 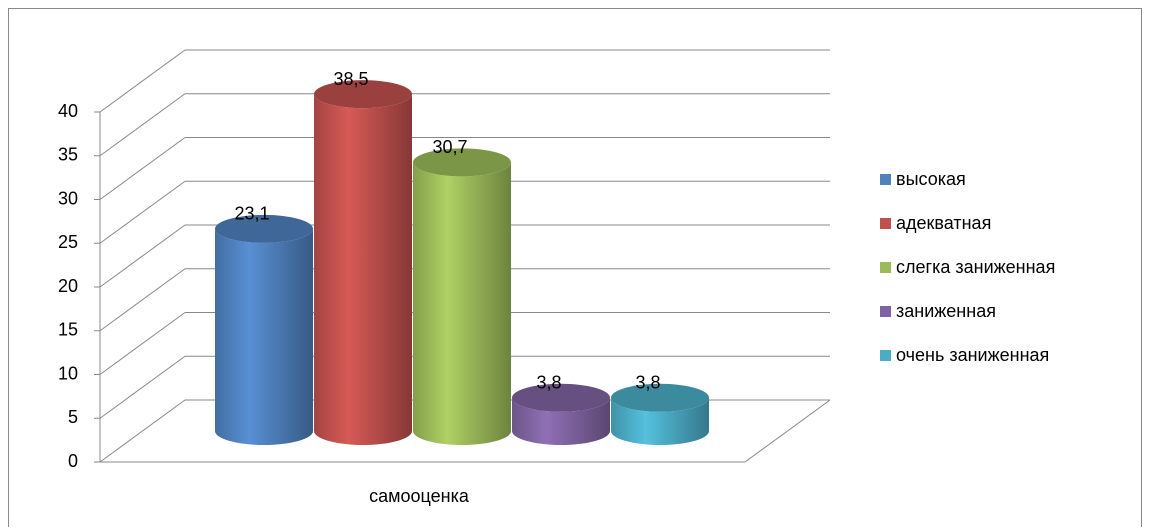 What do you see at coordinates (68, 198) in the screenshot?
I see `y-tick-label: 30` at bounding box center [68, 198].